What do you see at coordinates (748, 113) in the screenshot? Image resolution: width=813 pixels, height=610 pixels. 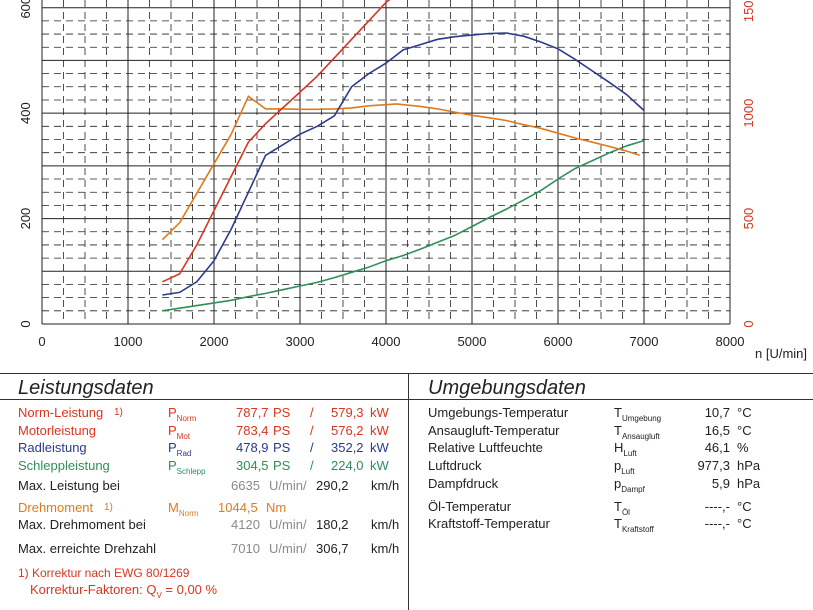 I see `right-y-tick-label: 1000` at bounding box center [748, 113].